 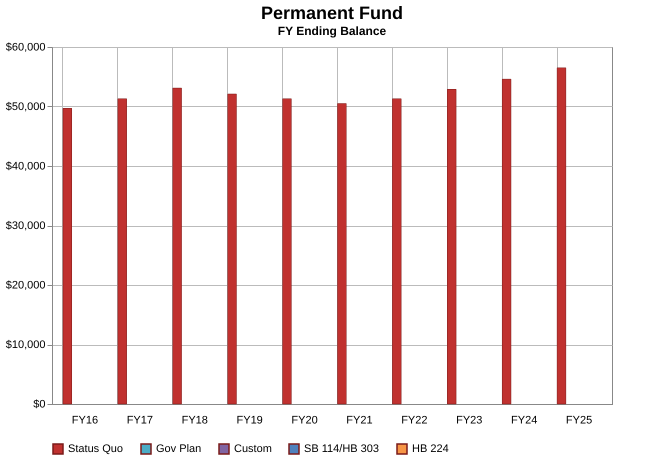 What do you see at coordinates (579, 420) in the screenshot?
I see `x-tick-label: FY25` at bounding box center [579, 420].